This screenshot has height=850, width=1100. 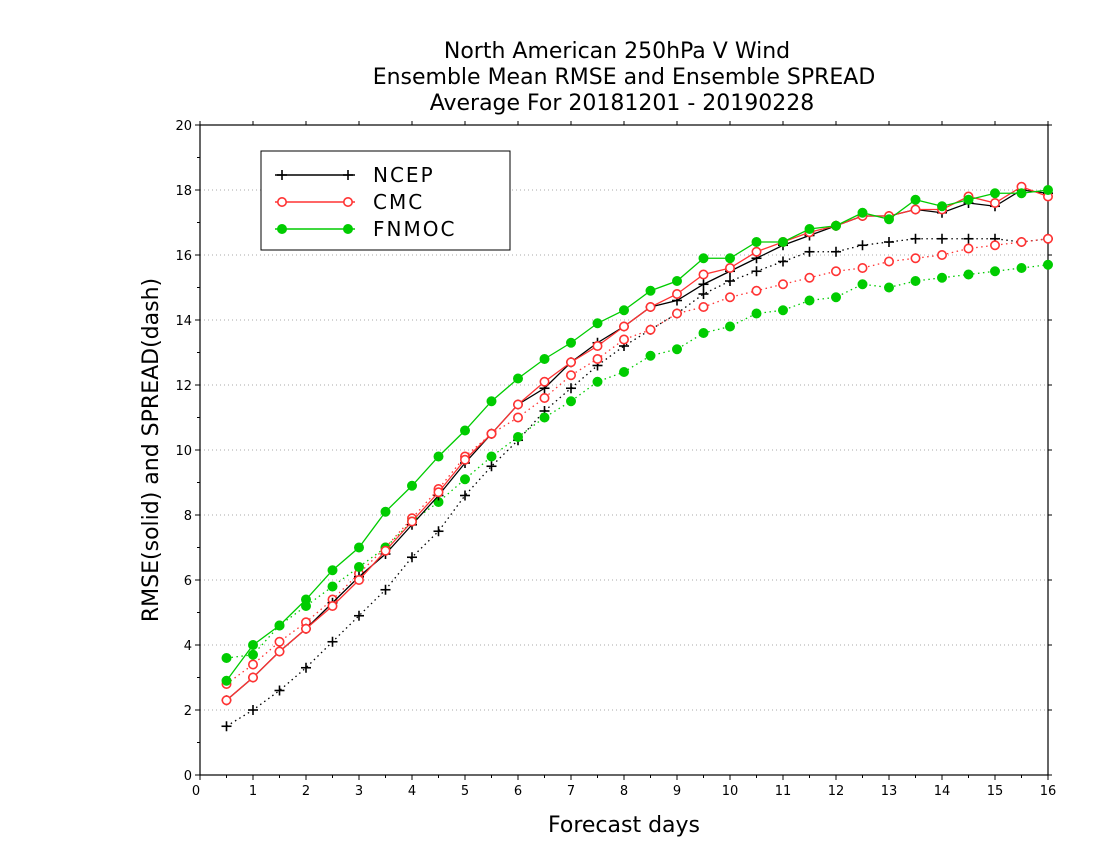 What do you see at coordinates (188, 581) in the screenshot?
I see `y-tick-label: 6` at bounding box center [188, 581].